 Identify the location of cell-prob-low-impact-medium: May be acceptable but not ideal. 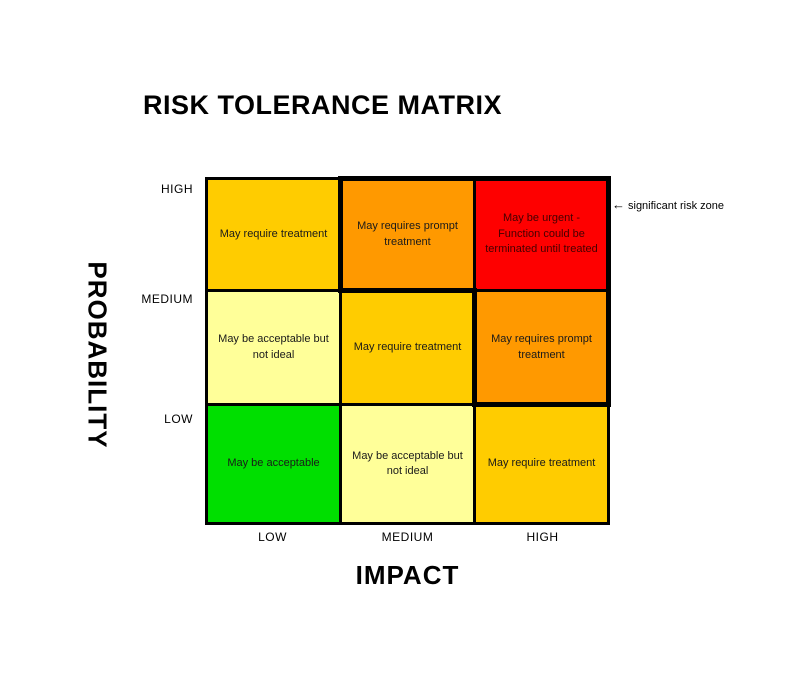
(407, 464).